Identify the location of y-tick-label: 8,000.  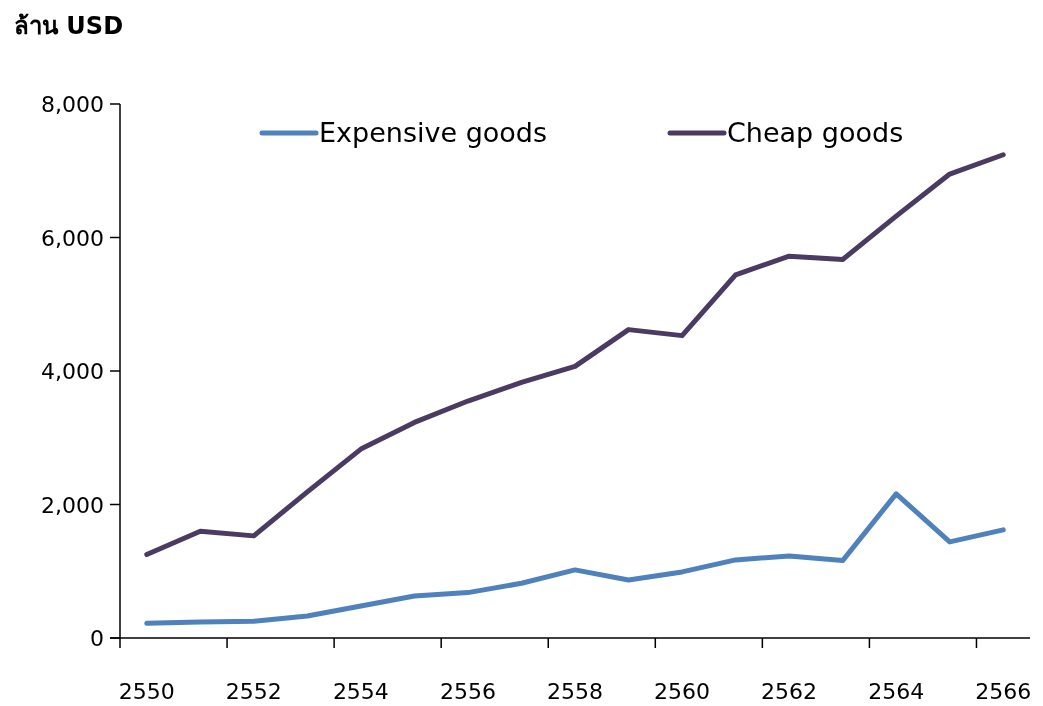
(72, 104).